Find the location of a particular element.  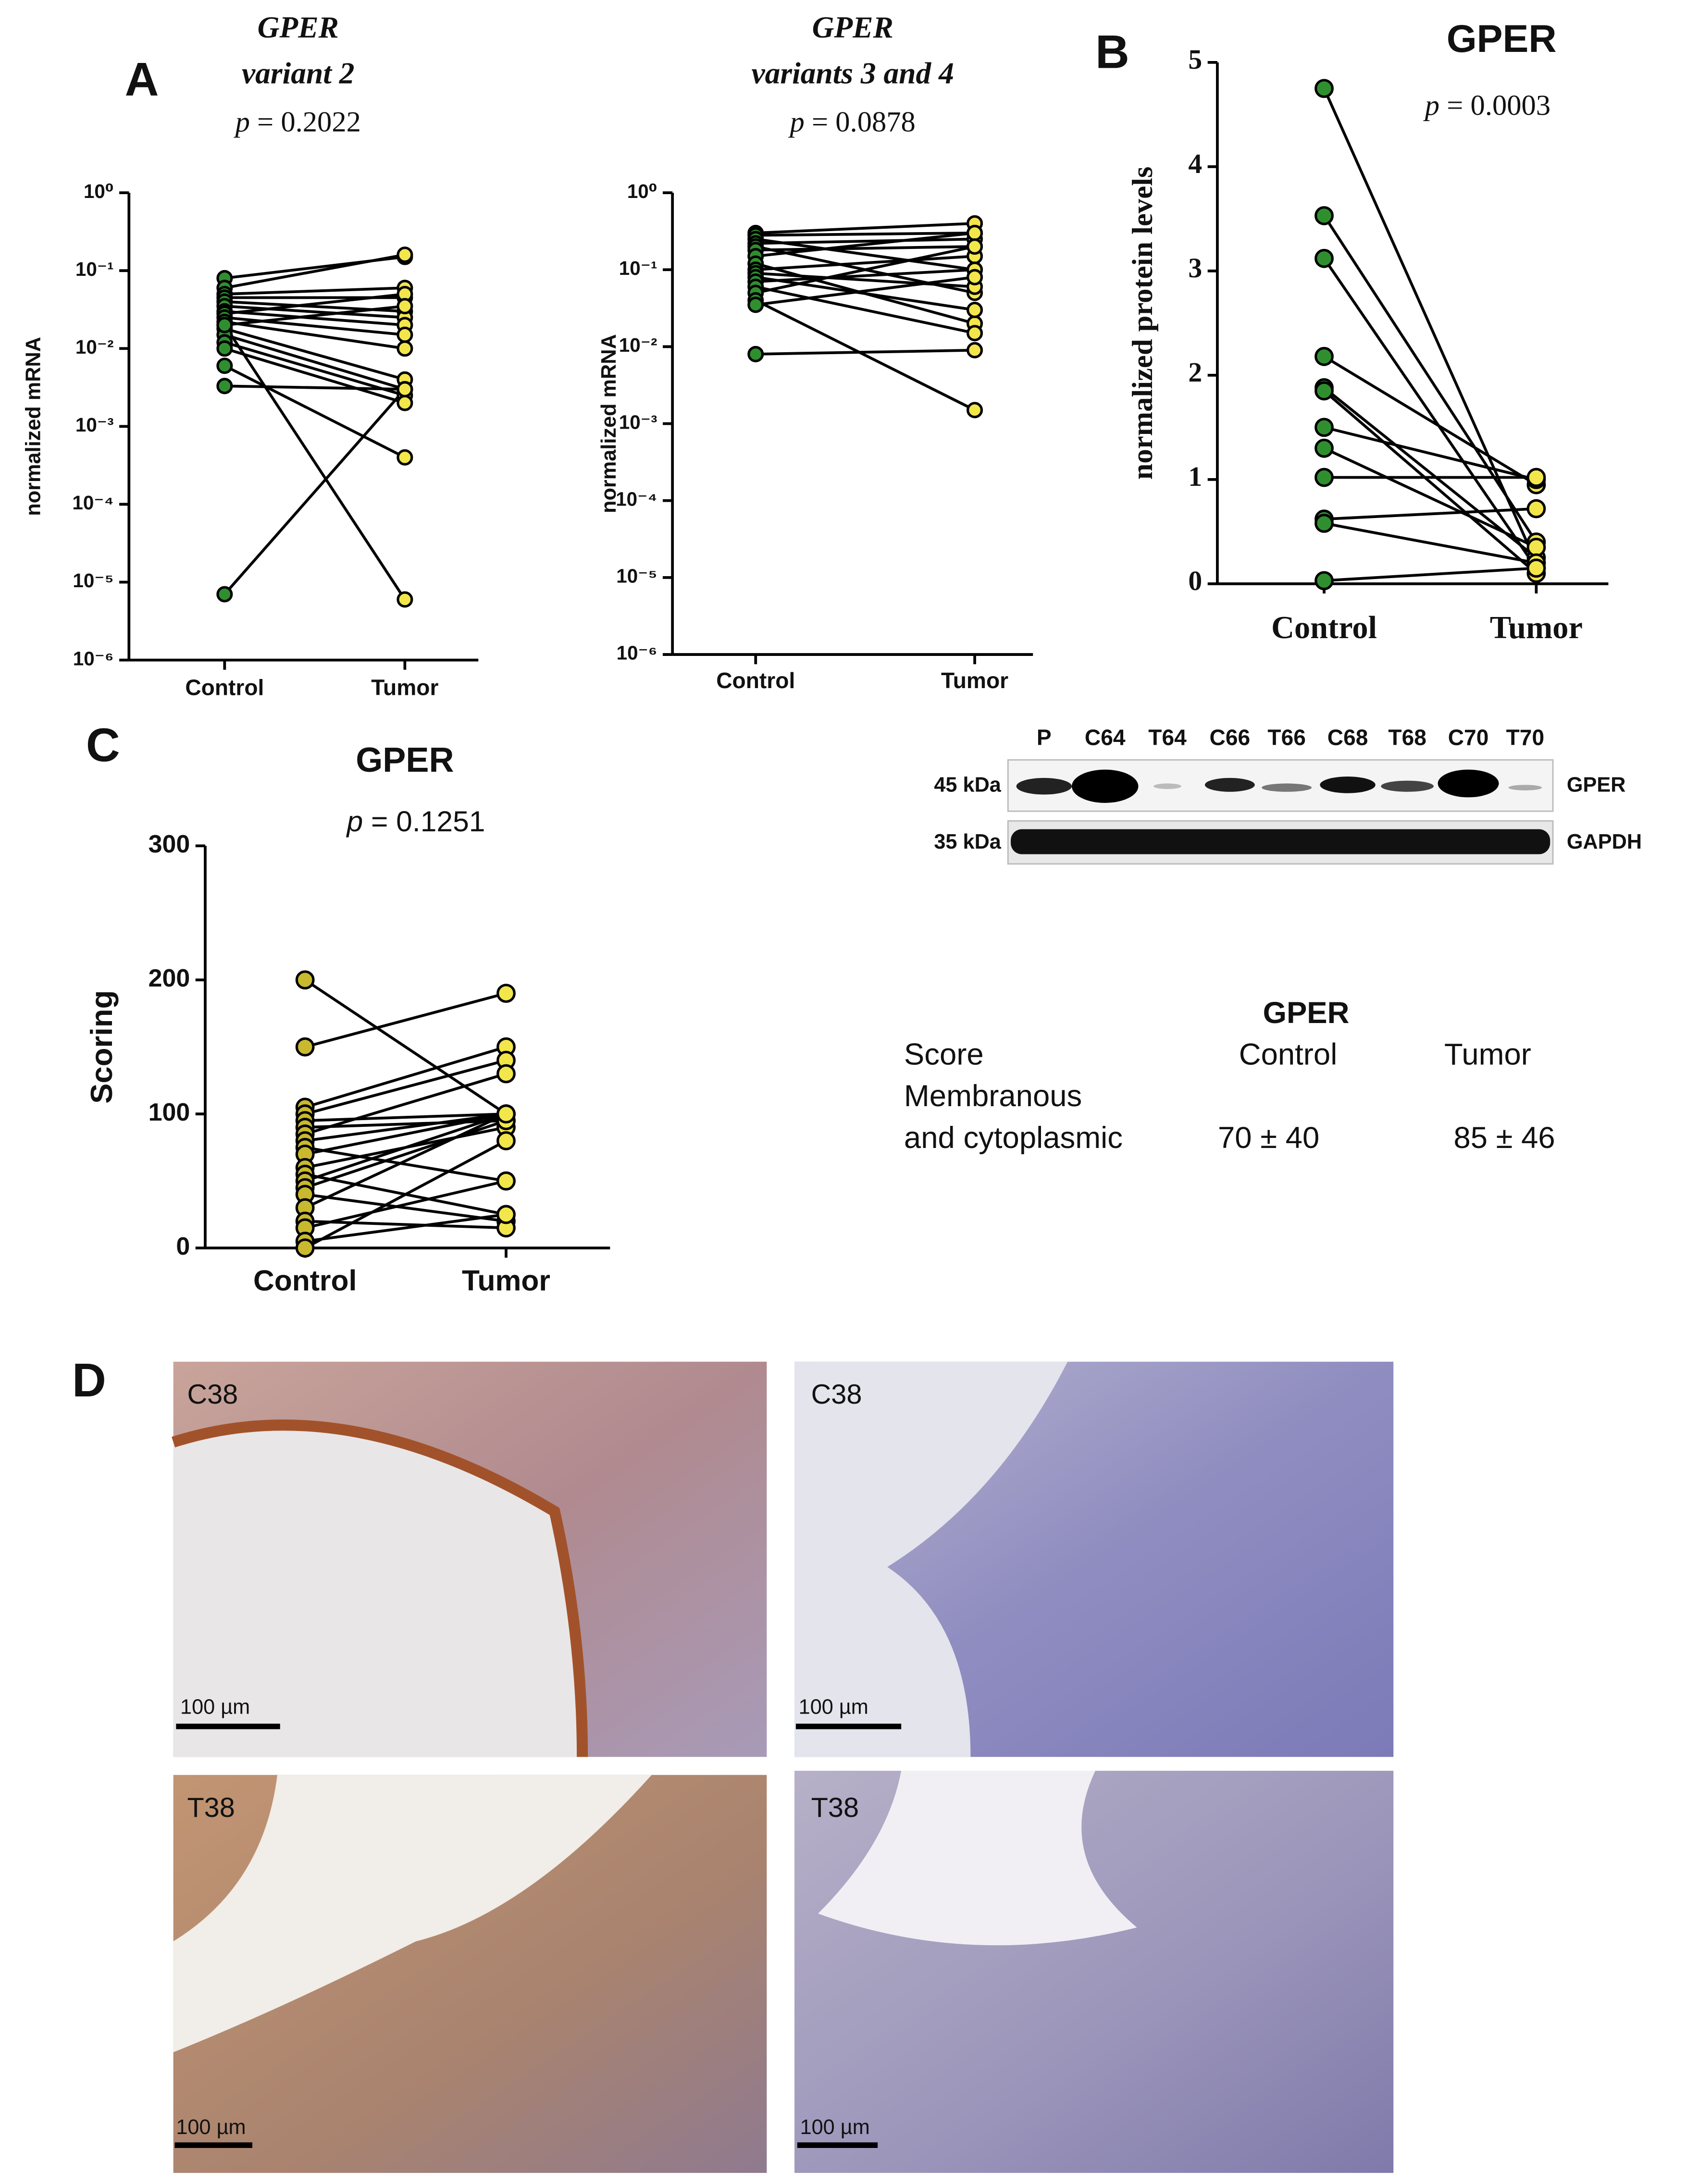

size-label: 35 kDa is located at coordinates (967, 842).